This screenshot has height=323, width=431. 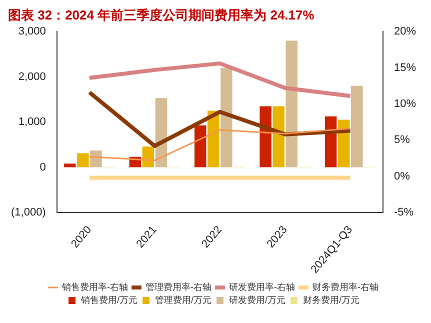 I want to click on legend-label: 销售费用/万元, so click(x=109, y=299).